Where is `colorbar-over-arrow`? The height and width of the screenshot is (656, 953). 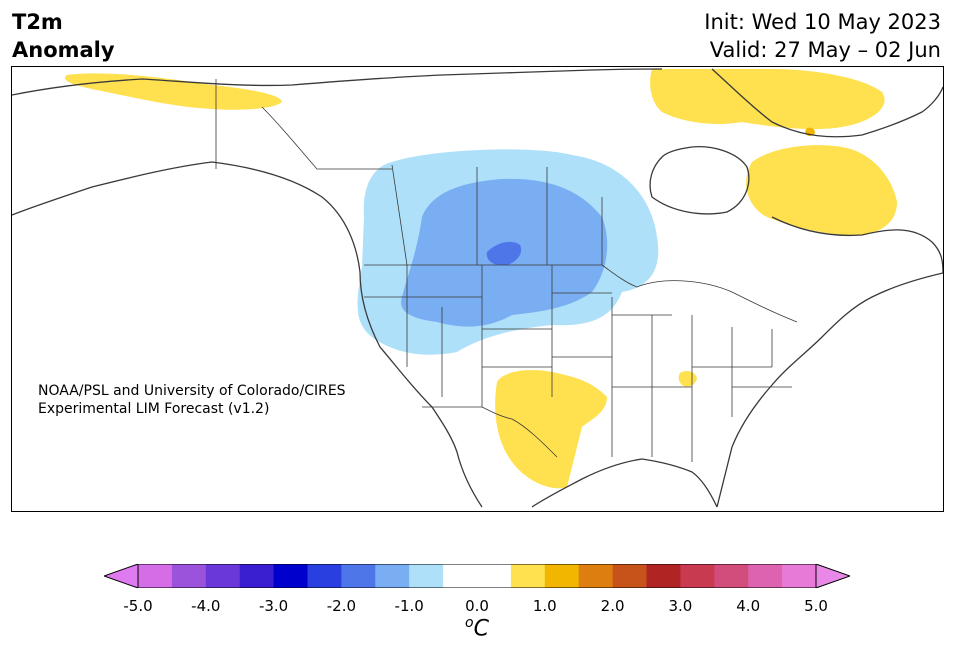 colorbar-over-arrow is located at coordinates (832, 576).